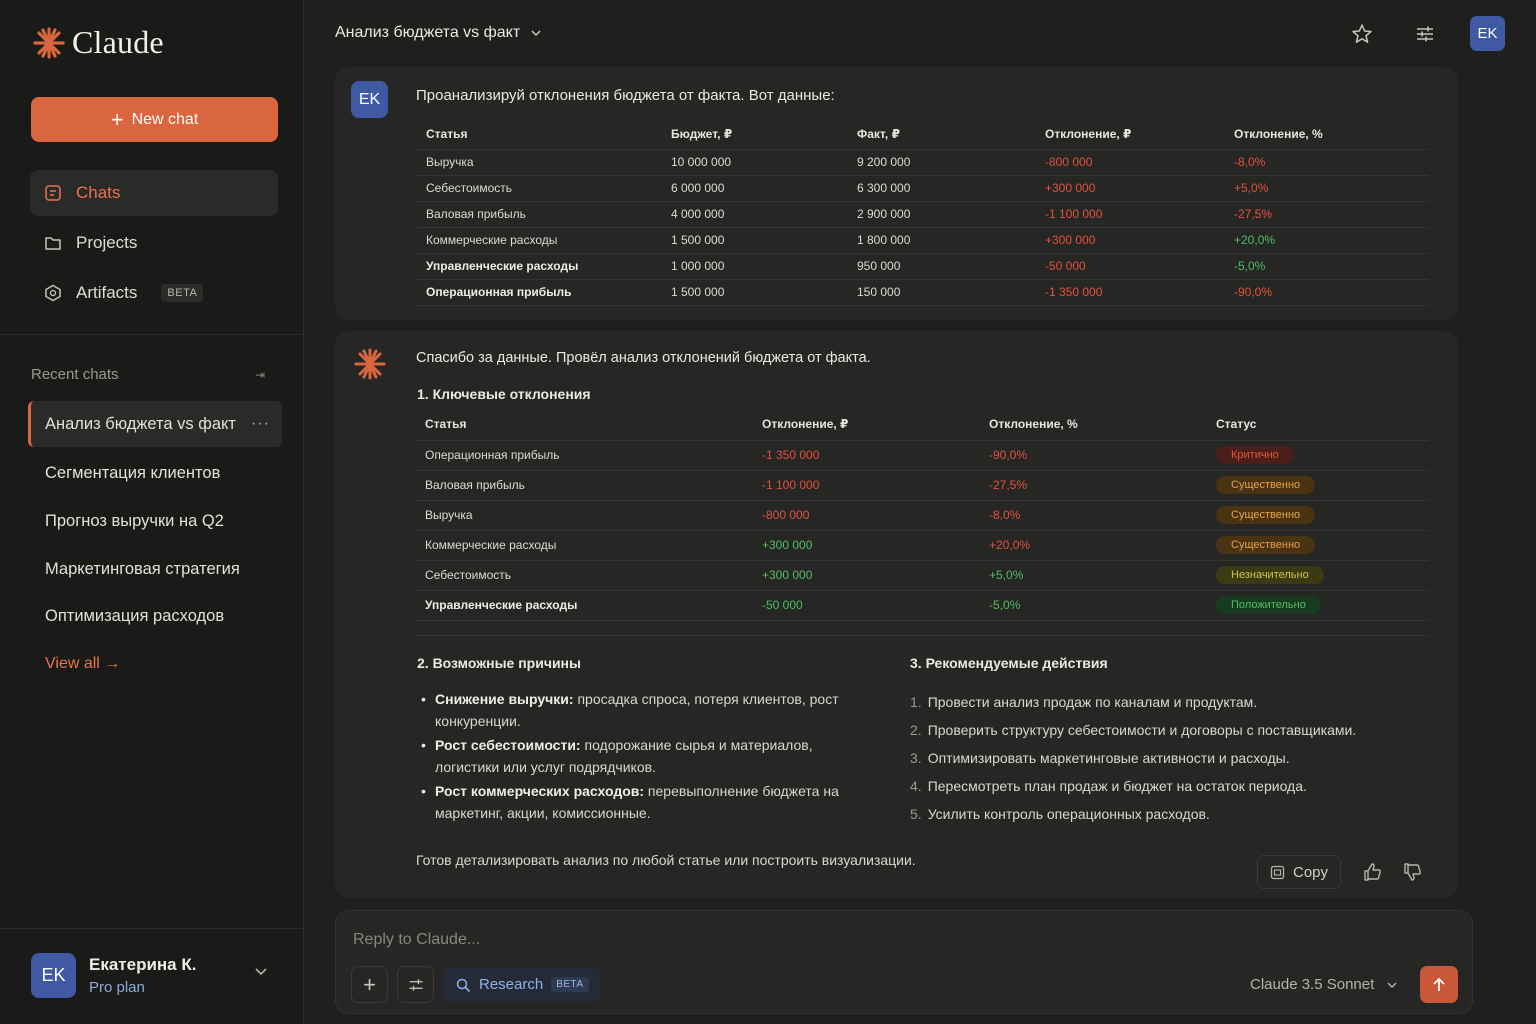 The width and height of the screenshot is (1536, 1024). I want to click on table-cell: 4 000 000, so click(755, 214).